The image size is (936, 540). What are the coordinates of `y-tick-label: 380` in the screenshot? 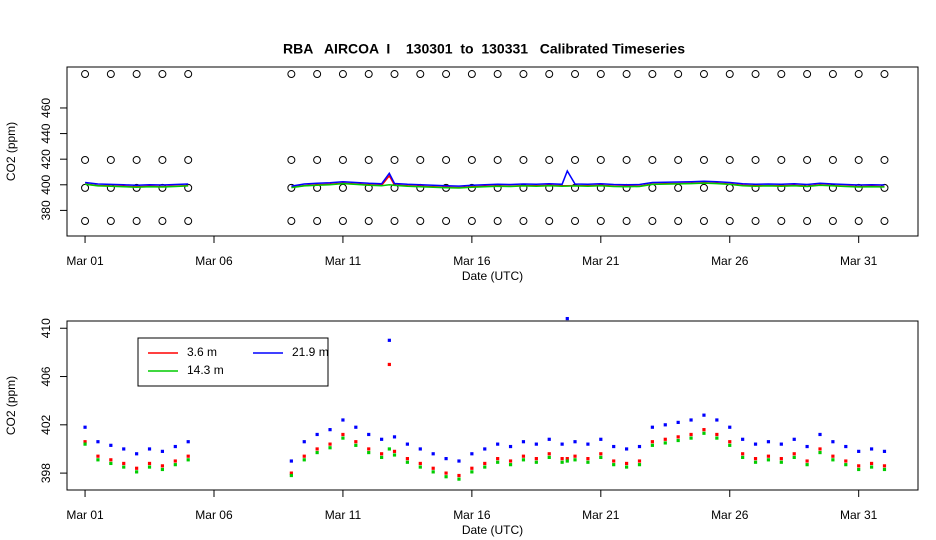 It's located at (46, 210).